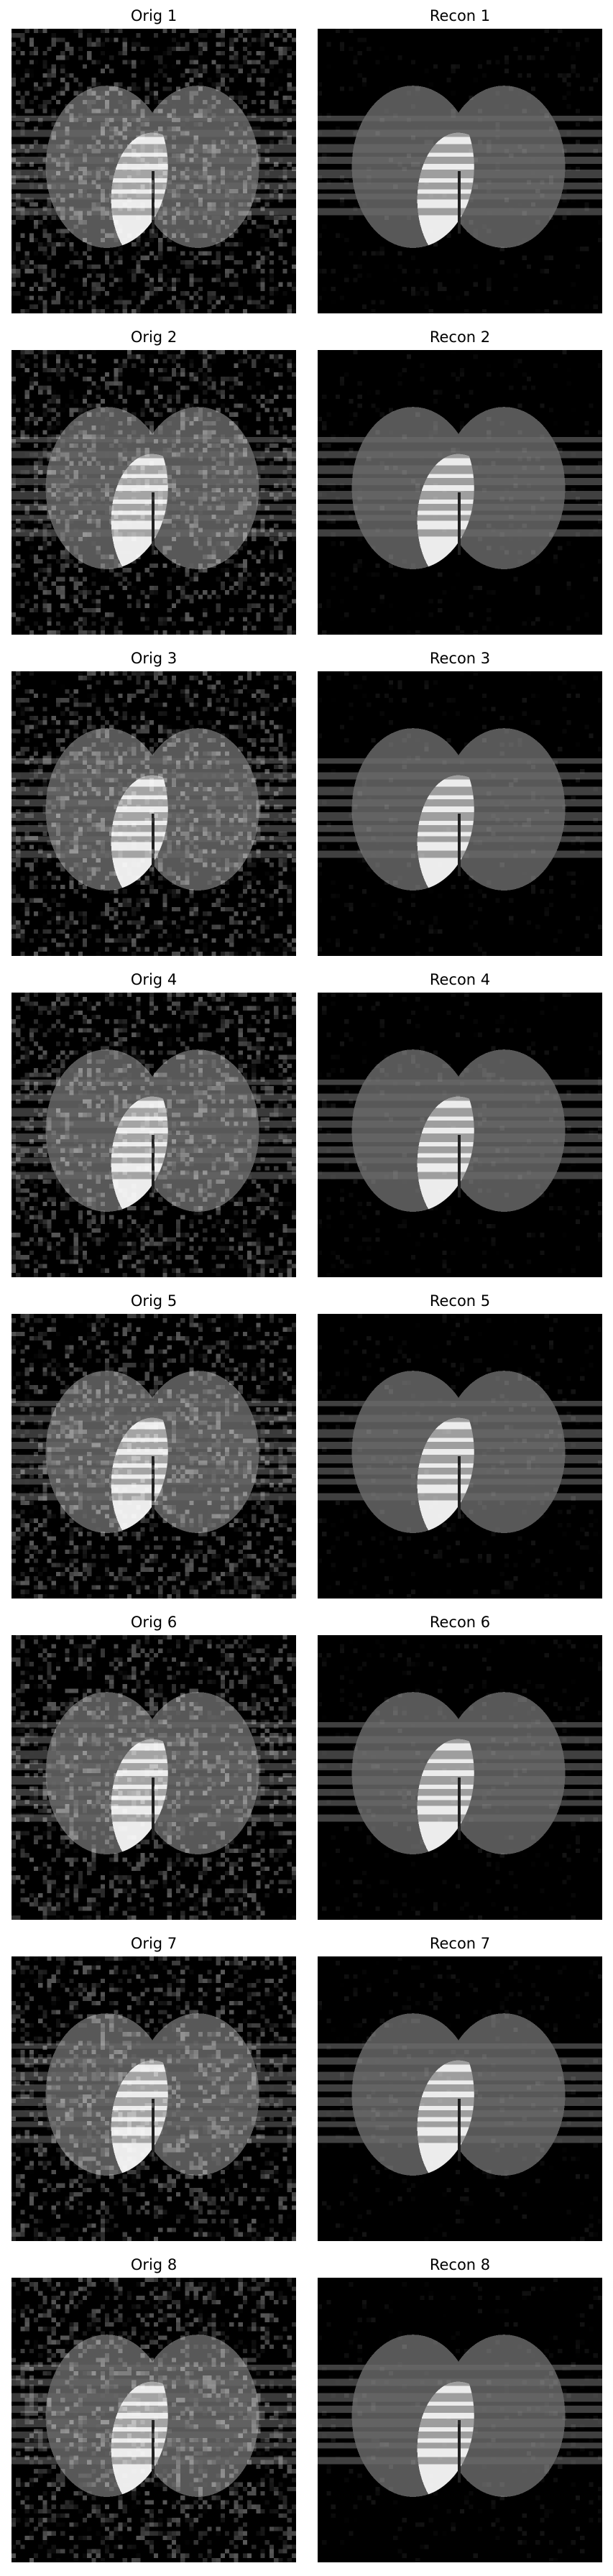 The width and height of the screenshot is (613, 2576). What do you see at coordinates (460, 1943) in the screenshot?
I see `recon-title: Recon 7` at bounding box center [460, 1943].